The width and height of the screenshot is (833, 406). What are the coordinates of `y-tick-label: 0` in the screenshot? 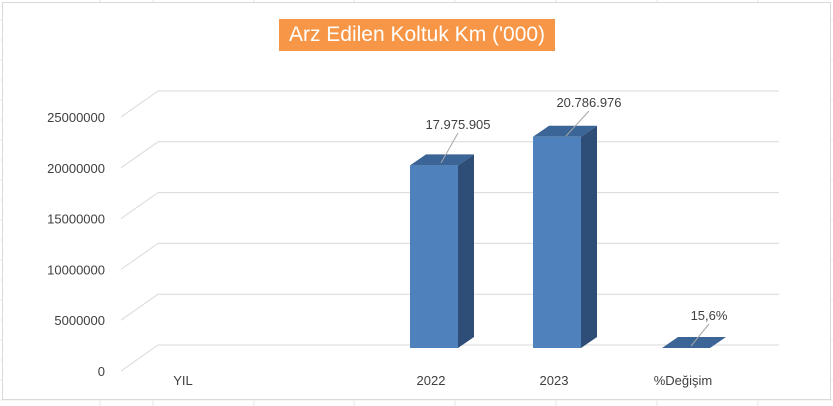 It's located at (101, 371).